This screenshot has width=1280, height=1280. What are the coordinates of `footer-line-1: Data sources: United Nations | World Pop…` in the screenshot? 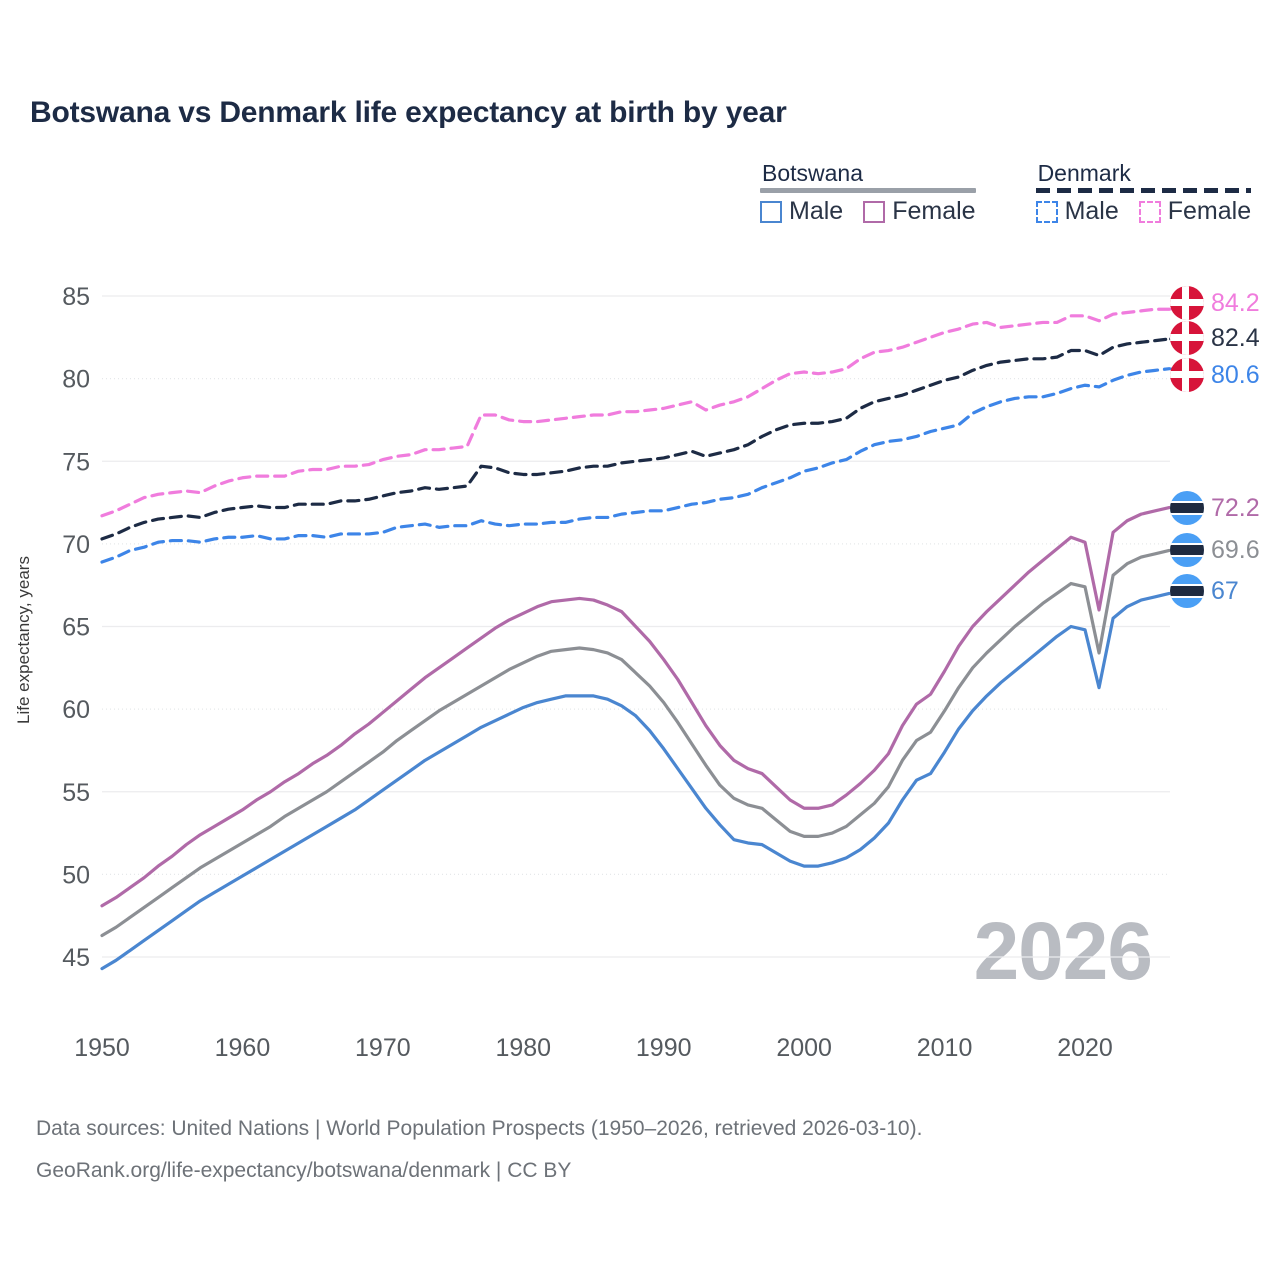 It's located at (479, 1128).